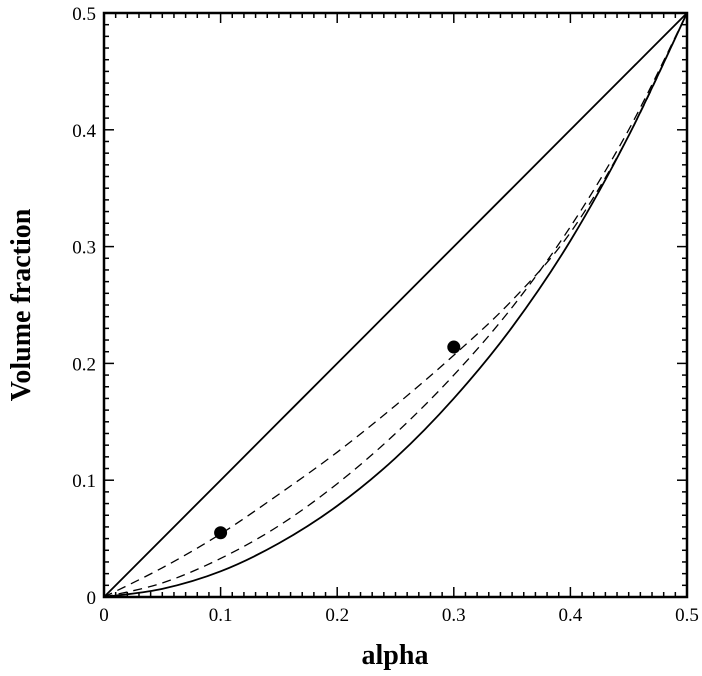 This screenshot has width=702, height=676. Describe the element at coordinates (337, 440) in the screenshot. I see `points-layer` at that location.